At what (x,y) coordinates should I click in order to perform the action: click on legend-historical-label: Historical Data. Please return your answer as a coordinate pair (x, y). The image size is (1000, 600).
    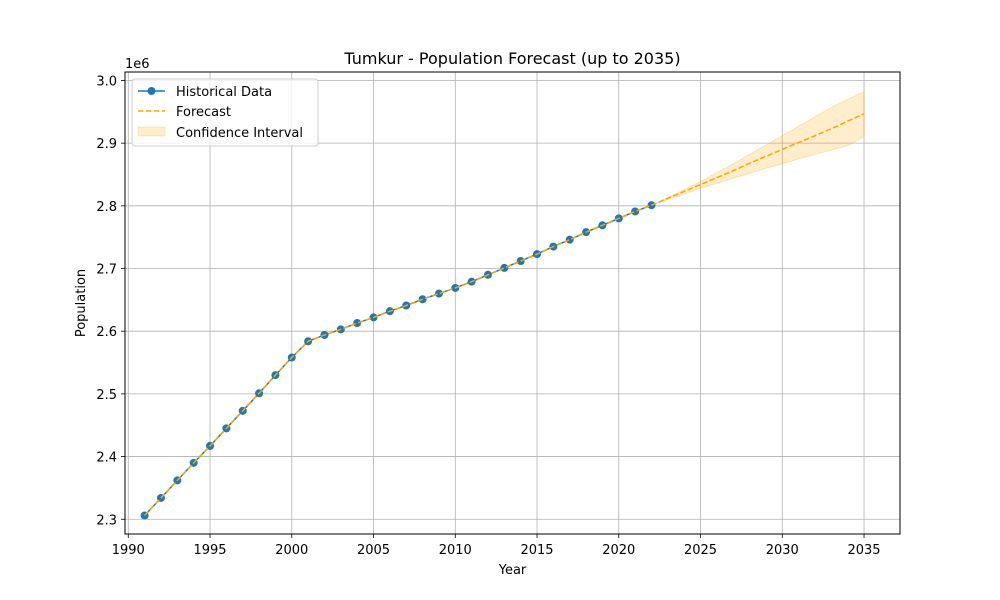
    Looking at the image, I should click on (224, 92).